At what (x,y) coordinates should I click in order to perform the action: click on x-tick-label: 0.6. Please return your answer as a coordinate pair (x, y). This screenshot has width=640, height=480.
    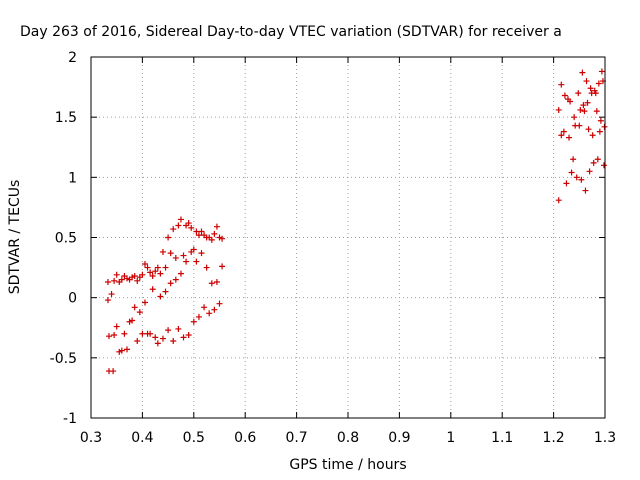
    Looking at the image, I should click on (245, 438).